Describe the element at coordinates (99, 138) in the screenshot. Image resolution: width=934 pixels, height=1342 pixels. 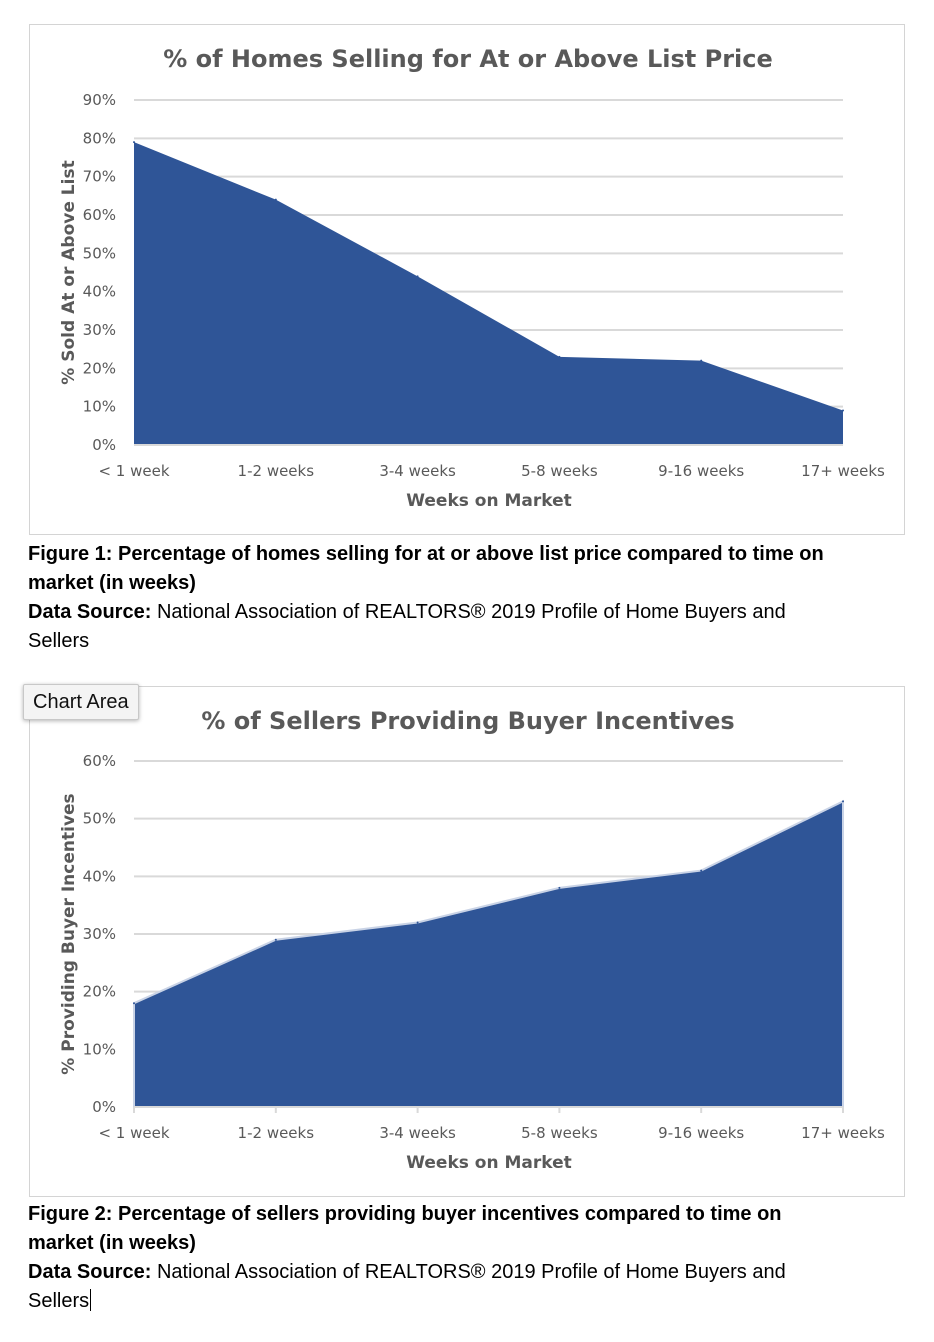
I see `y-tick-label: 80%` at that location.